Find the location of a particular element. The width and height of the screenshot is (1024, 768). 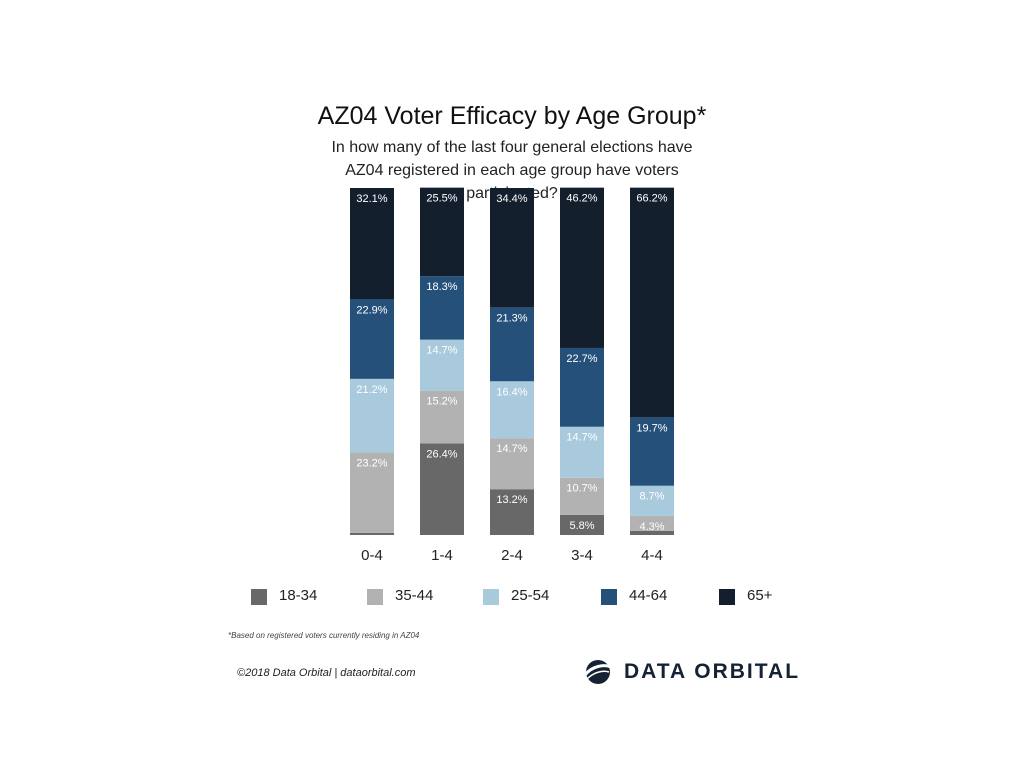

x-tick-label: 1-4 is located at coordinates (442, 555).